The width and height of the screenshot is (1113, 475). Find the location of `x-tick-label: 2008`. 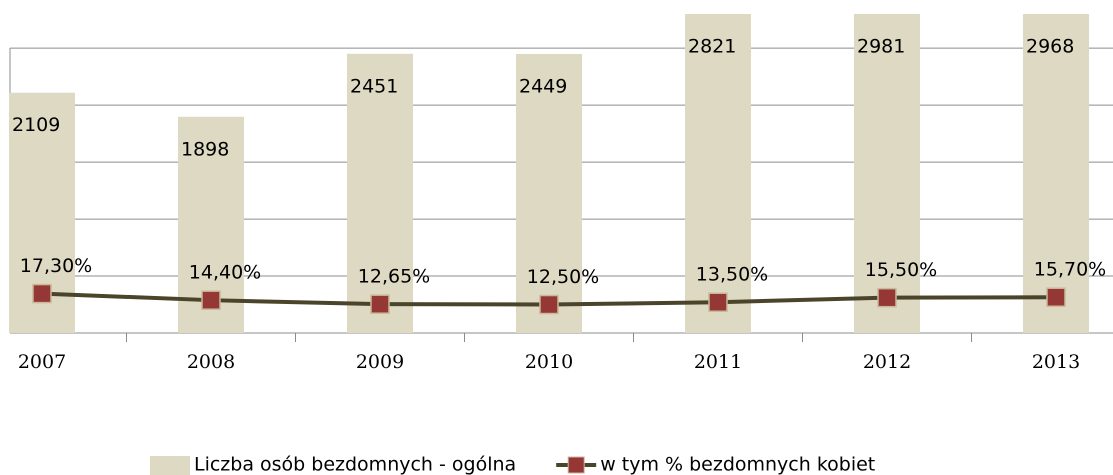

x-tick-label: 2008 is located at coordinates (211, 362).